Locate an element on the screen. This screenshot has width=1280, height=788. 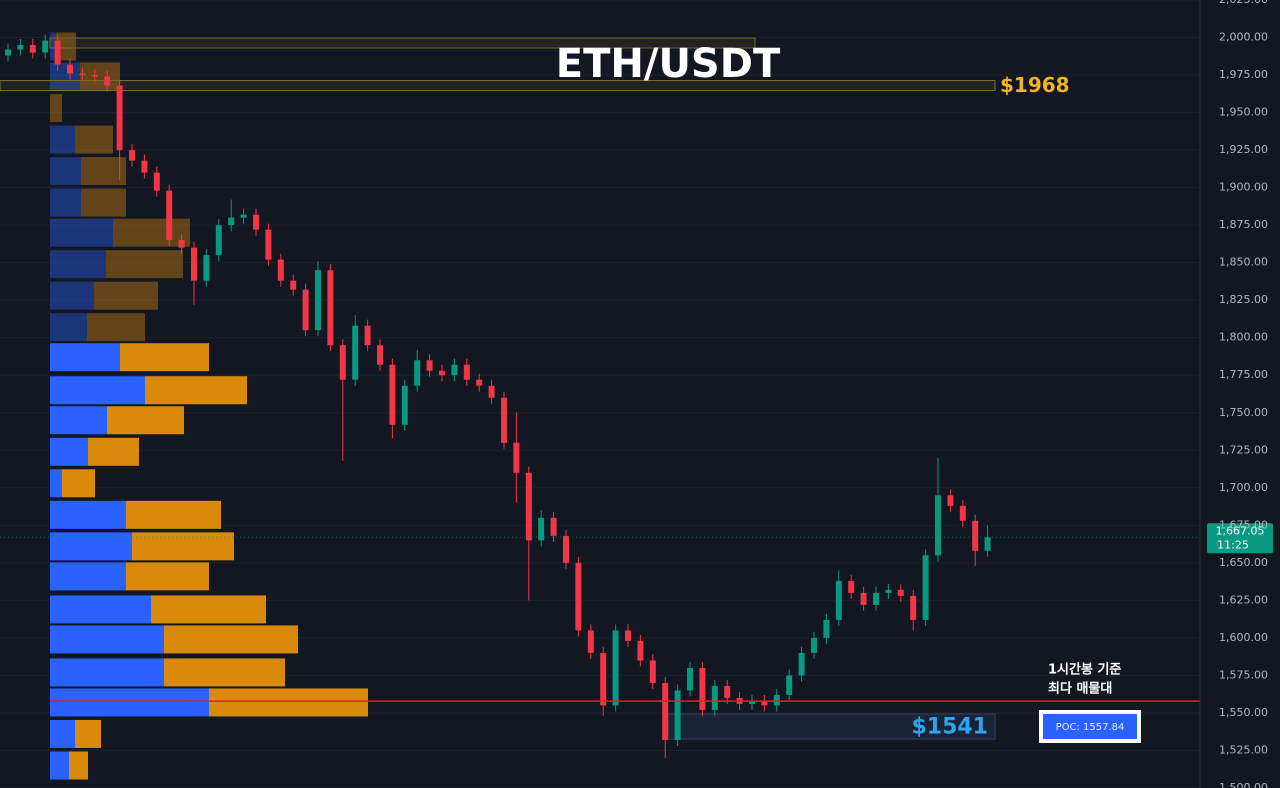
y-tick-label: 1,850.00 is located at coordinates (1243, 262).